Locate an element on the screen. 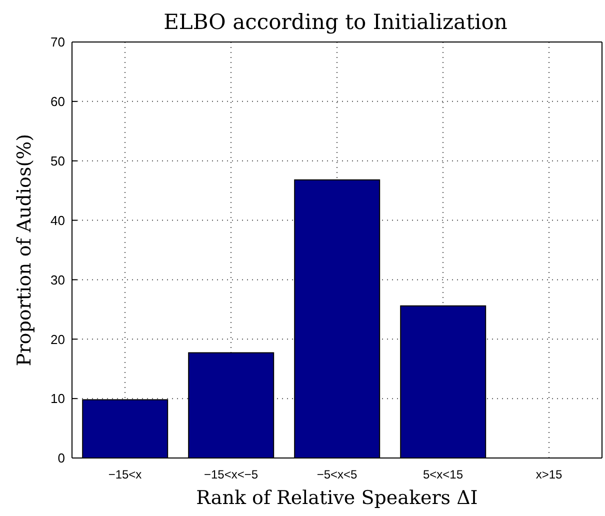  x-tick-label: −15<x<−5 is located at coordinates (231, 475).